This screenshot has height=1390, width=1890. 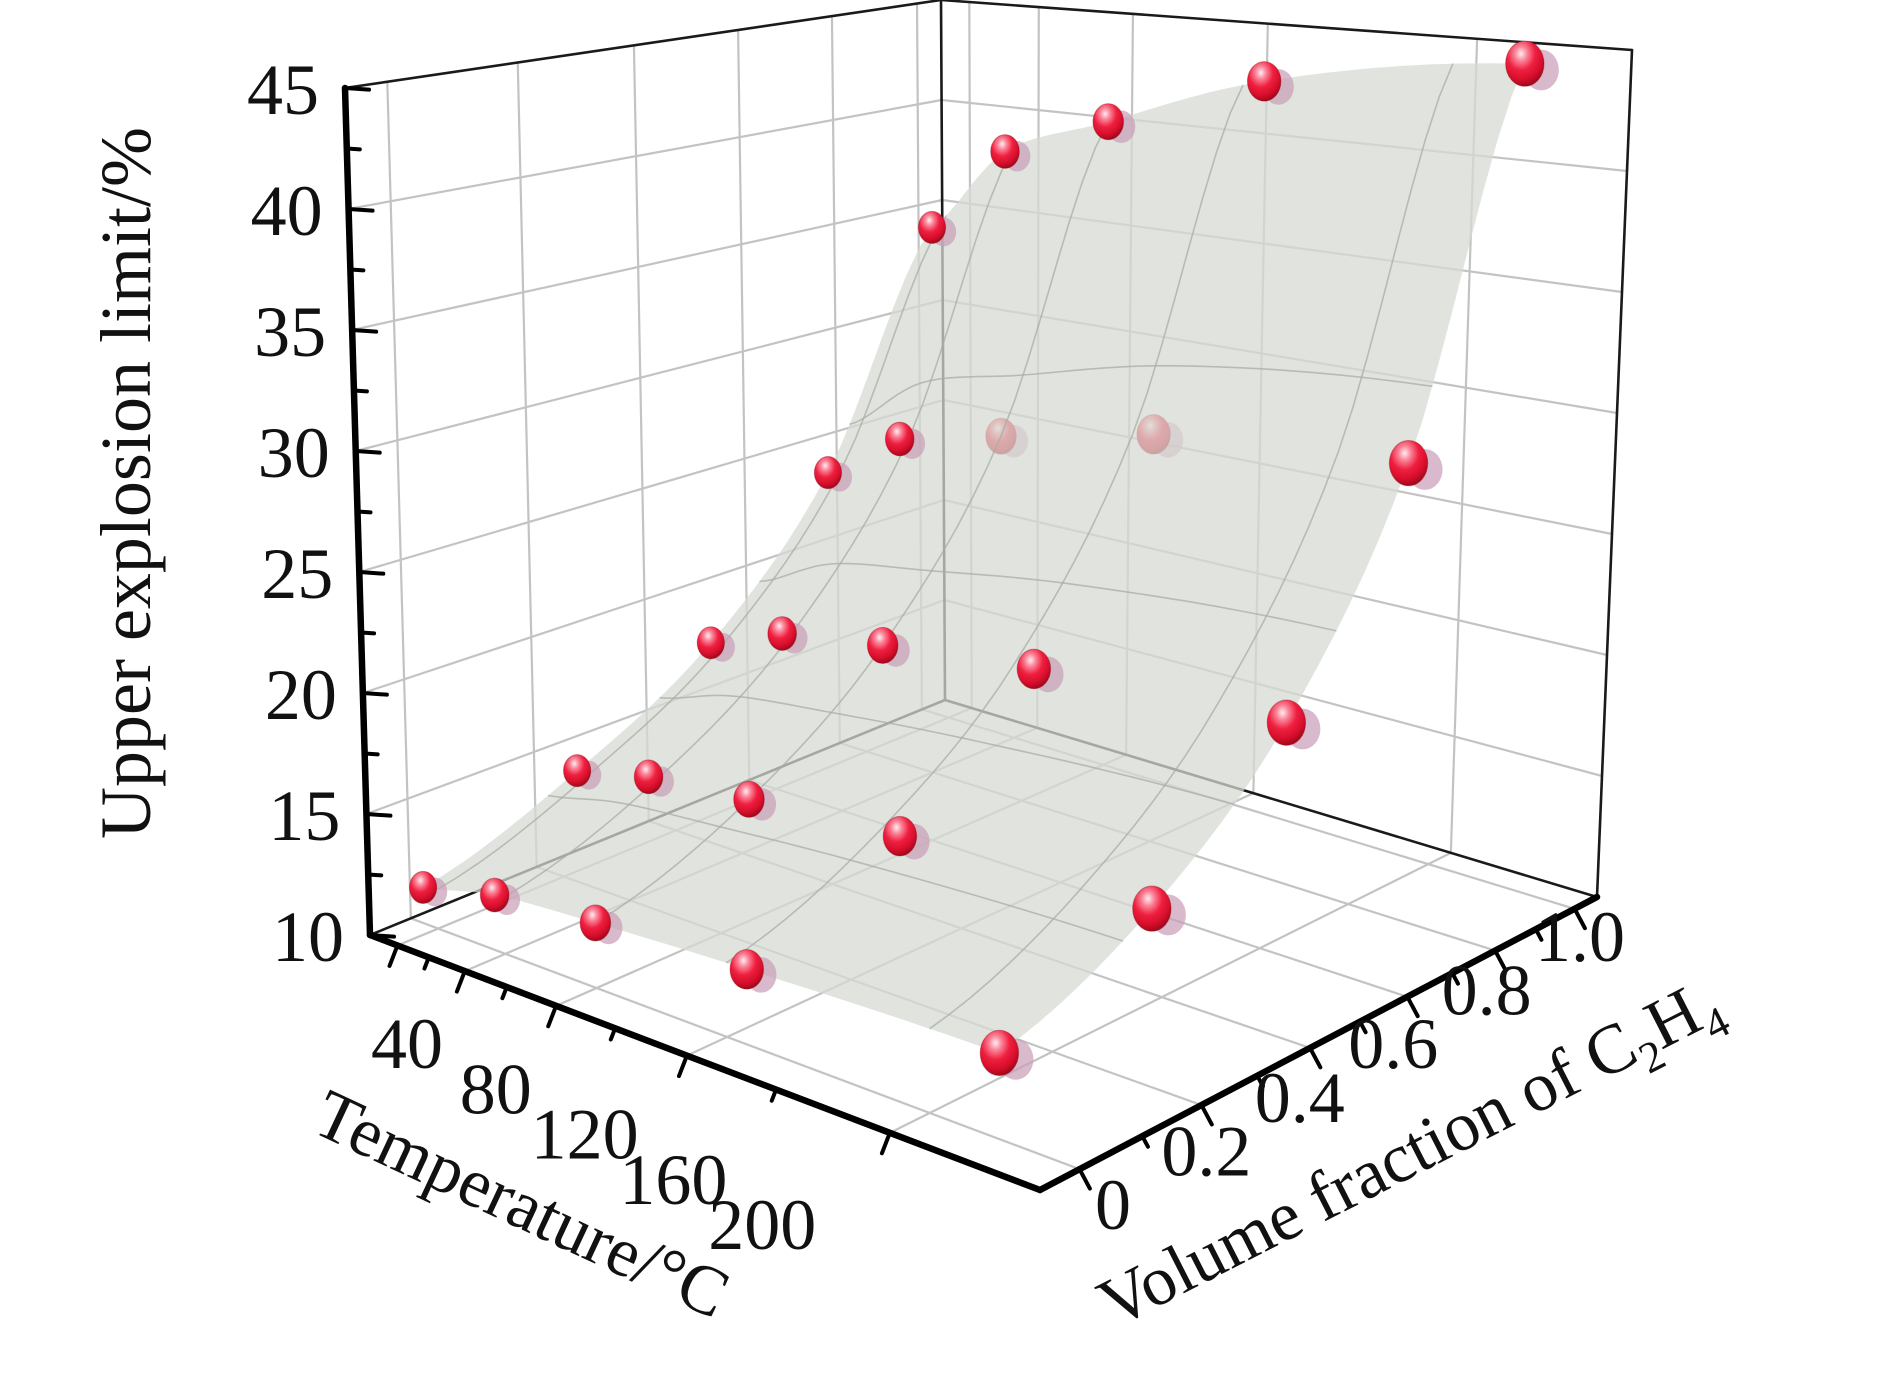 What do you see at coordinates (294, 453) in the screenshot?
I see `z-tick-label: 30` at bounding box center [294, 453].